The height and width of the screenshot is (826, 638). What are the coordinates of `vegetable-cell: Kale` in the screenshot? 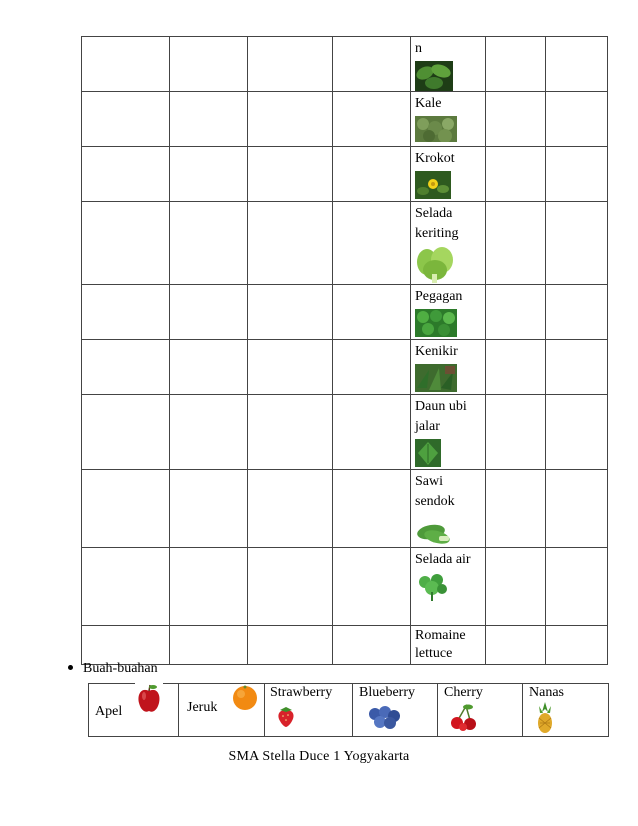 It's located at (448, 119).